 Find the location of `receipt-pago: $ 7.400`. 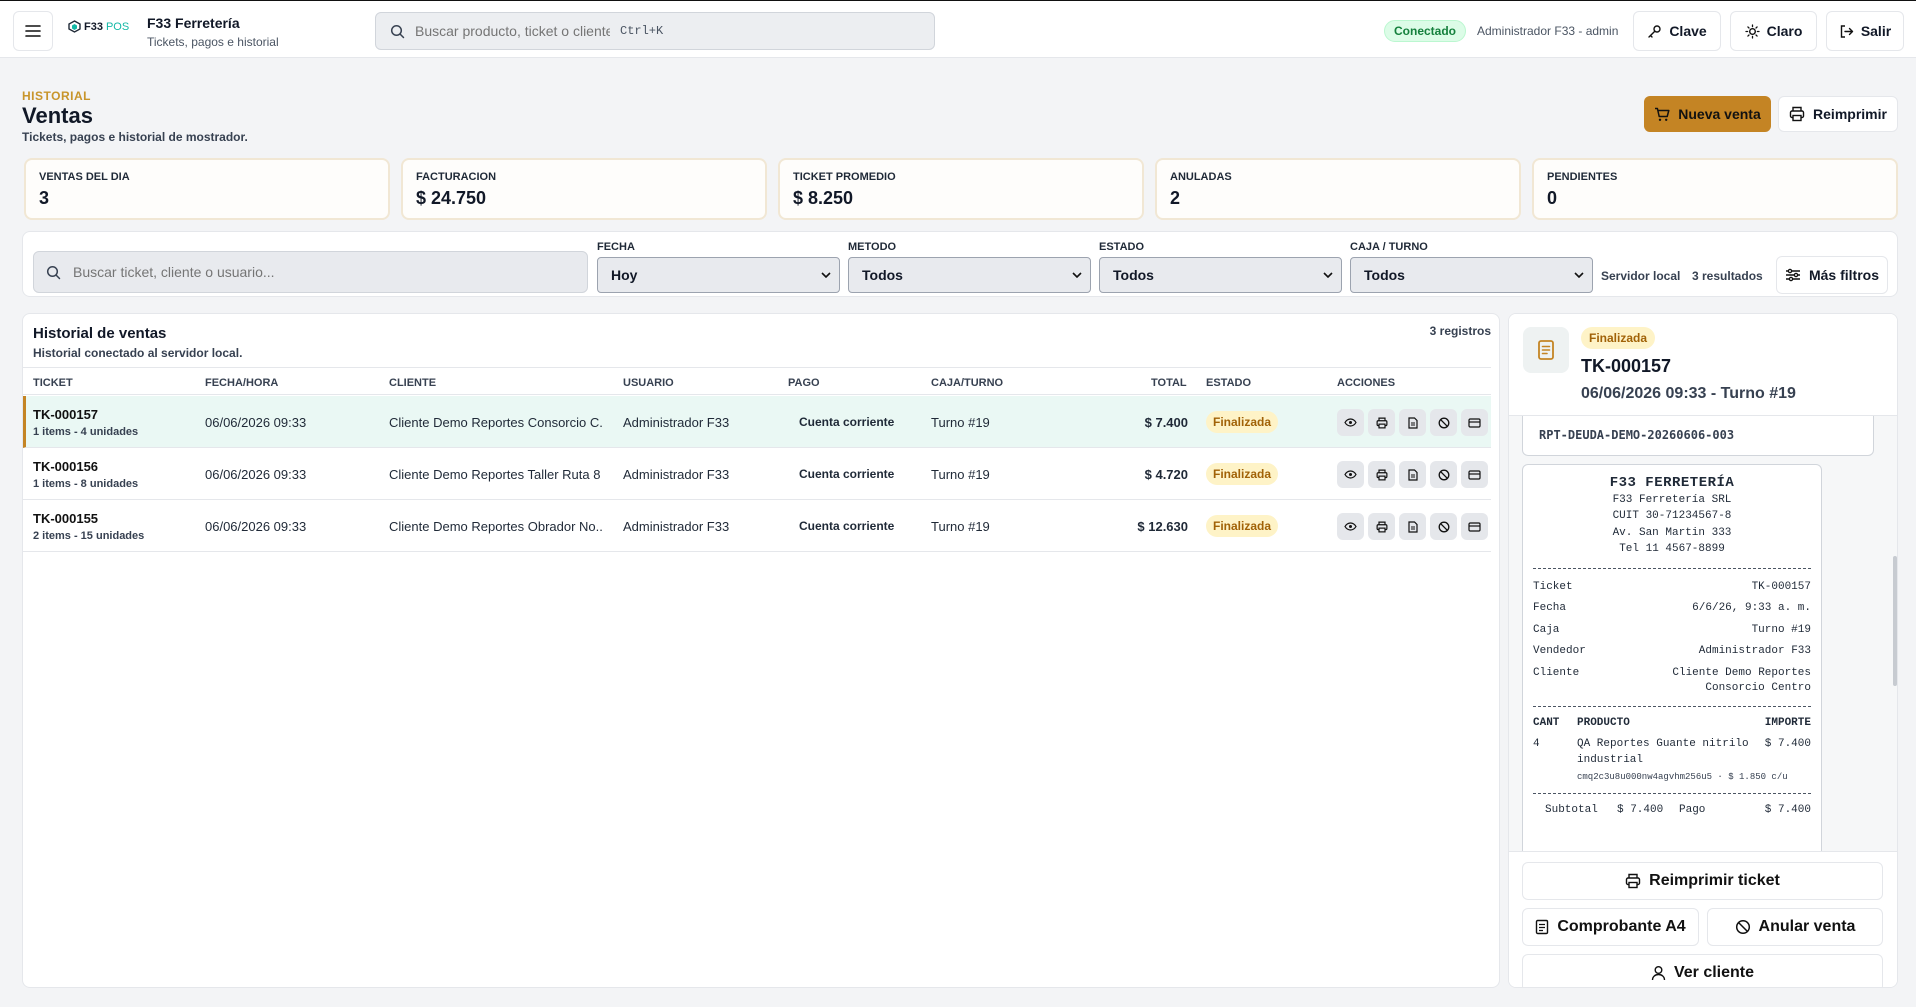

receipt-pago: $ 7.400 is located at coordinates (1787, 809).